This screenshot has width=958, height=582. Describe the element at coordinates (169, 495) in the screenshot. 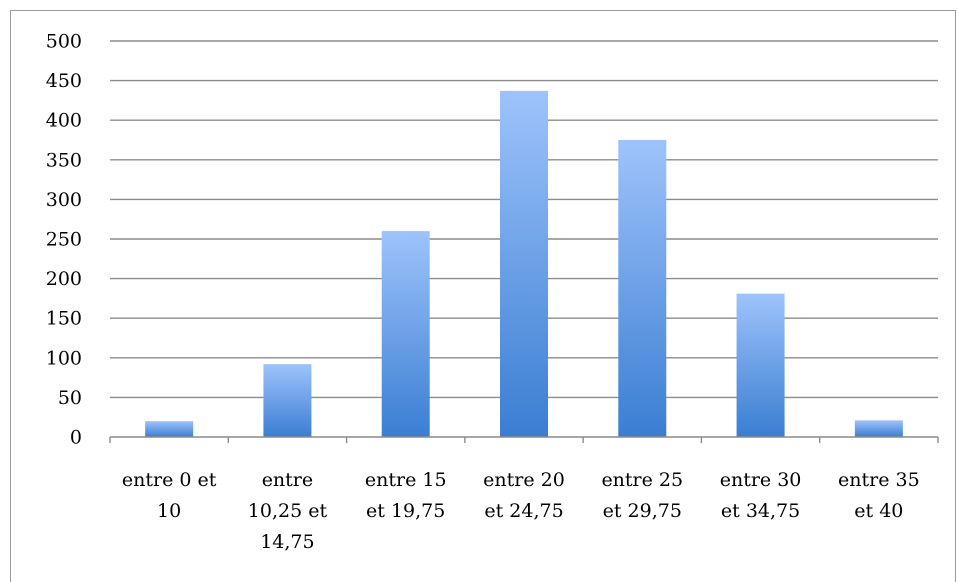

I see `x-category-label: entre 0 et 10` at that location.